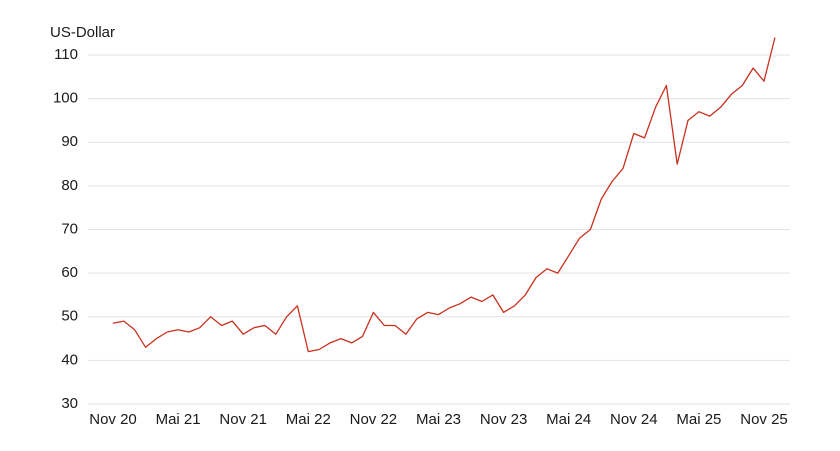 Image resolution: width=840 pixels, height=451 pixels. What do you see at coordinates (438, 419) in the screenshot?
I see `x-tick-label: Mai 23` at bounding box center [438, 419].